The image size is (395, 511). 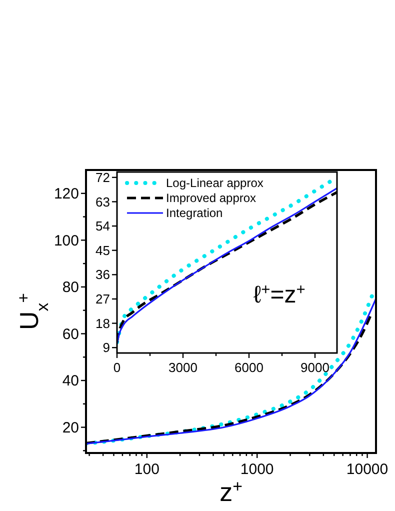 What do you see at coordinates (103, 202) in the screenshot?
I see `y-tick-label: 63` at bounding box center [103, 202].